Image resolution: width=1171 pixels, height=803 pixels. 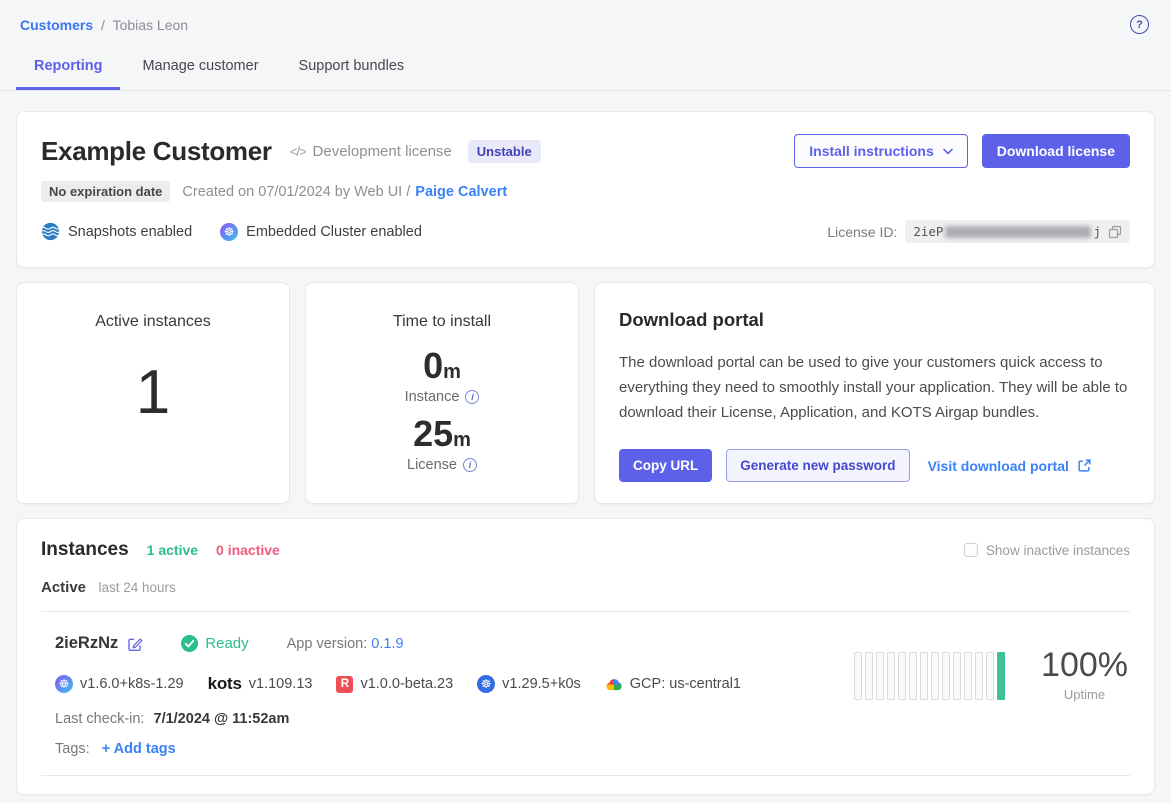 I want to click on edit-icon, so click(x=135, y=644).